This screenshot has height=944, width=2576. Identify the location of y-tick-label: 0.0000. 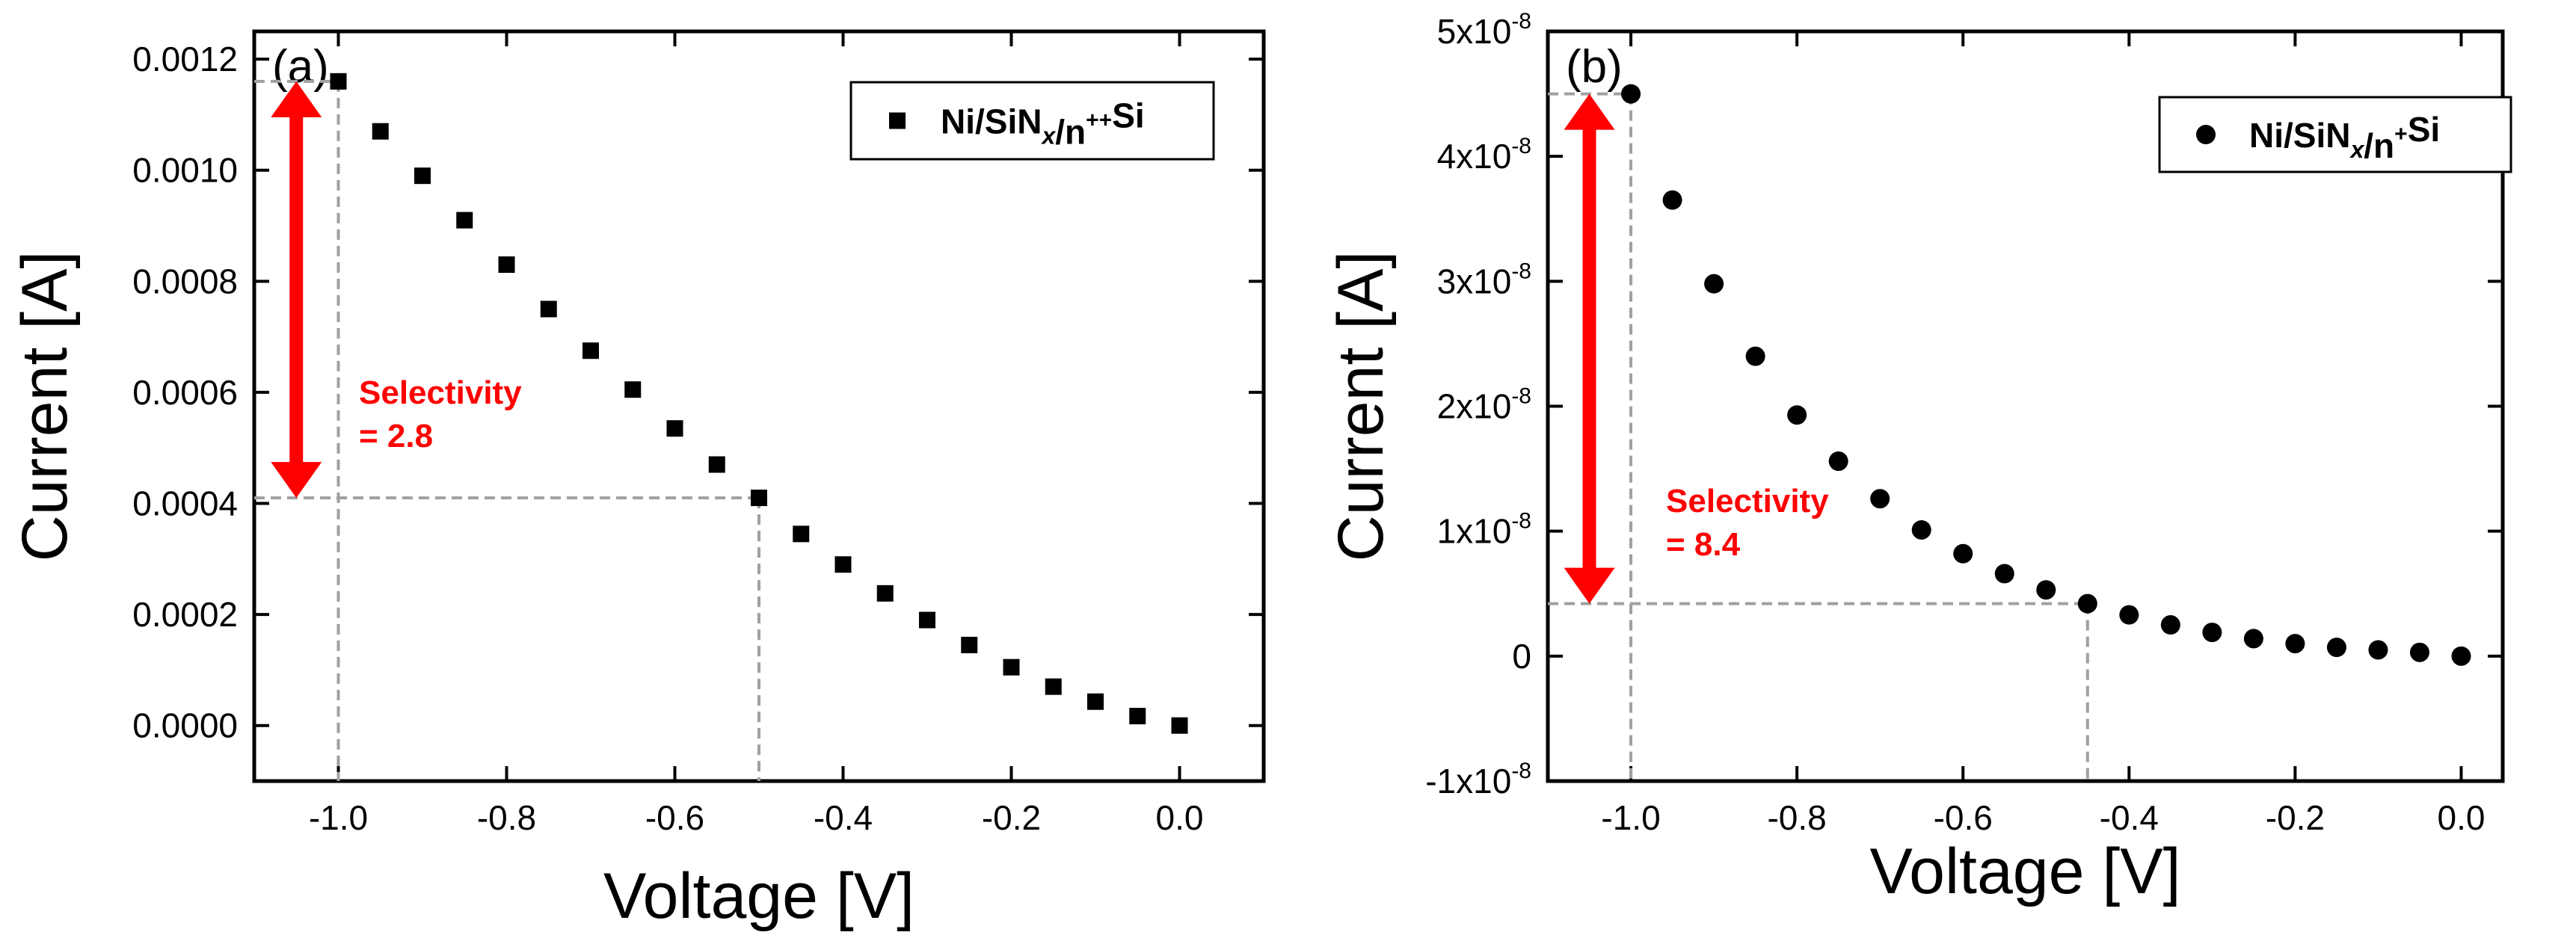
(185, 725).